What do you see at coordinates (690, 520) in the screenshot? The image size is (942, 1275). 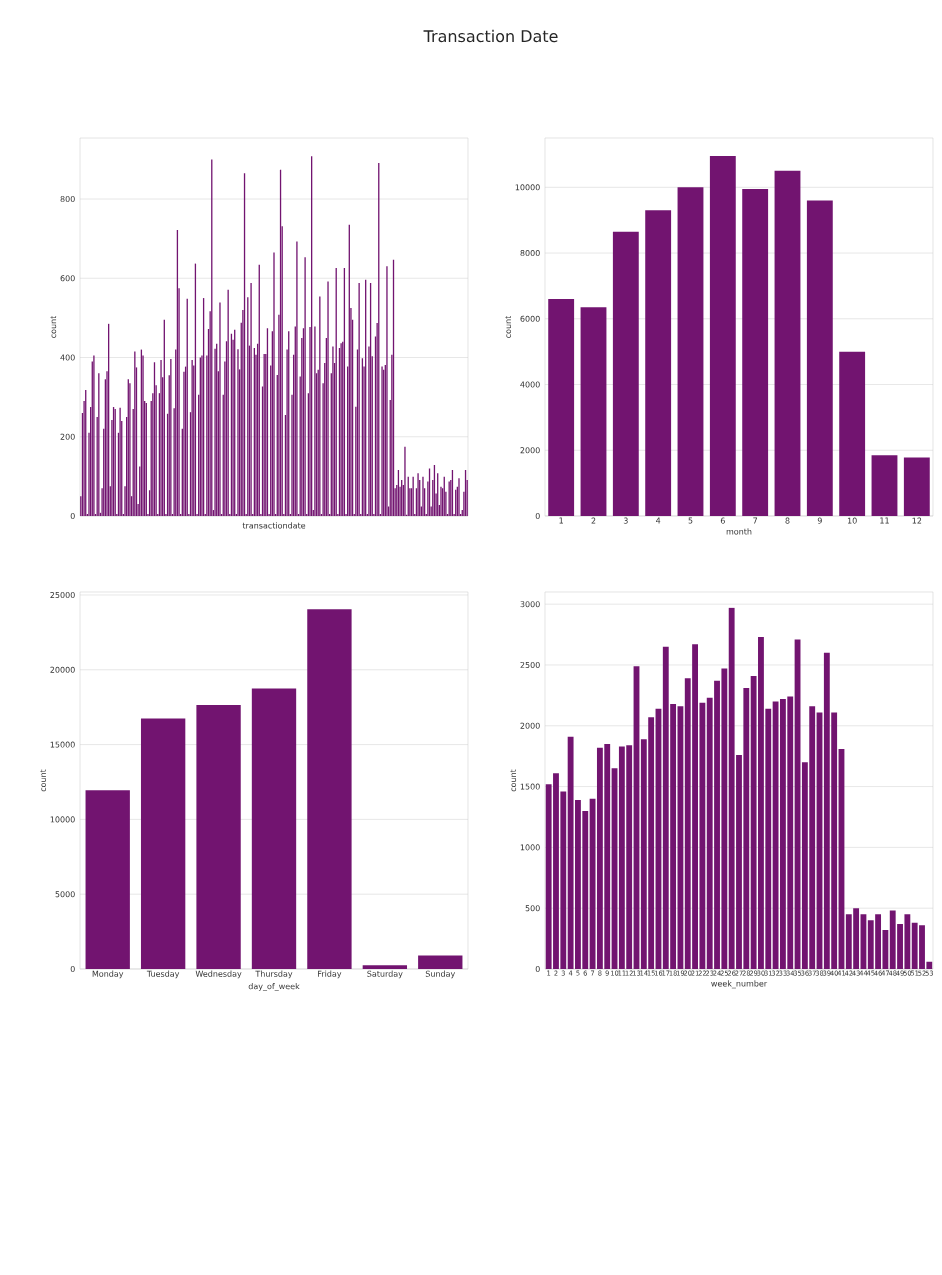 I see `x-tick-label: 5` at bounding box center [690, 520].